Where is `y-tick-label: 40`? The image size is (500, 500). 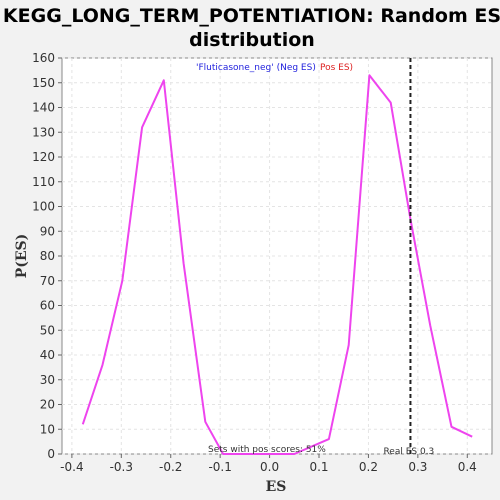
y-tick-label: 40 is located at coordinates (47, 355).